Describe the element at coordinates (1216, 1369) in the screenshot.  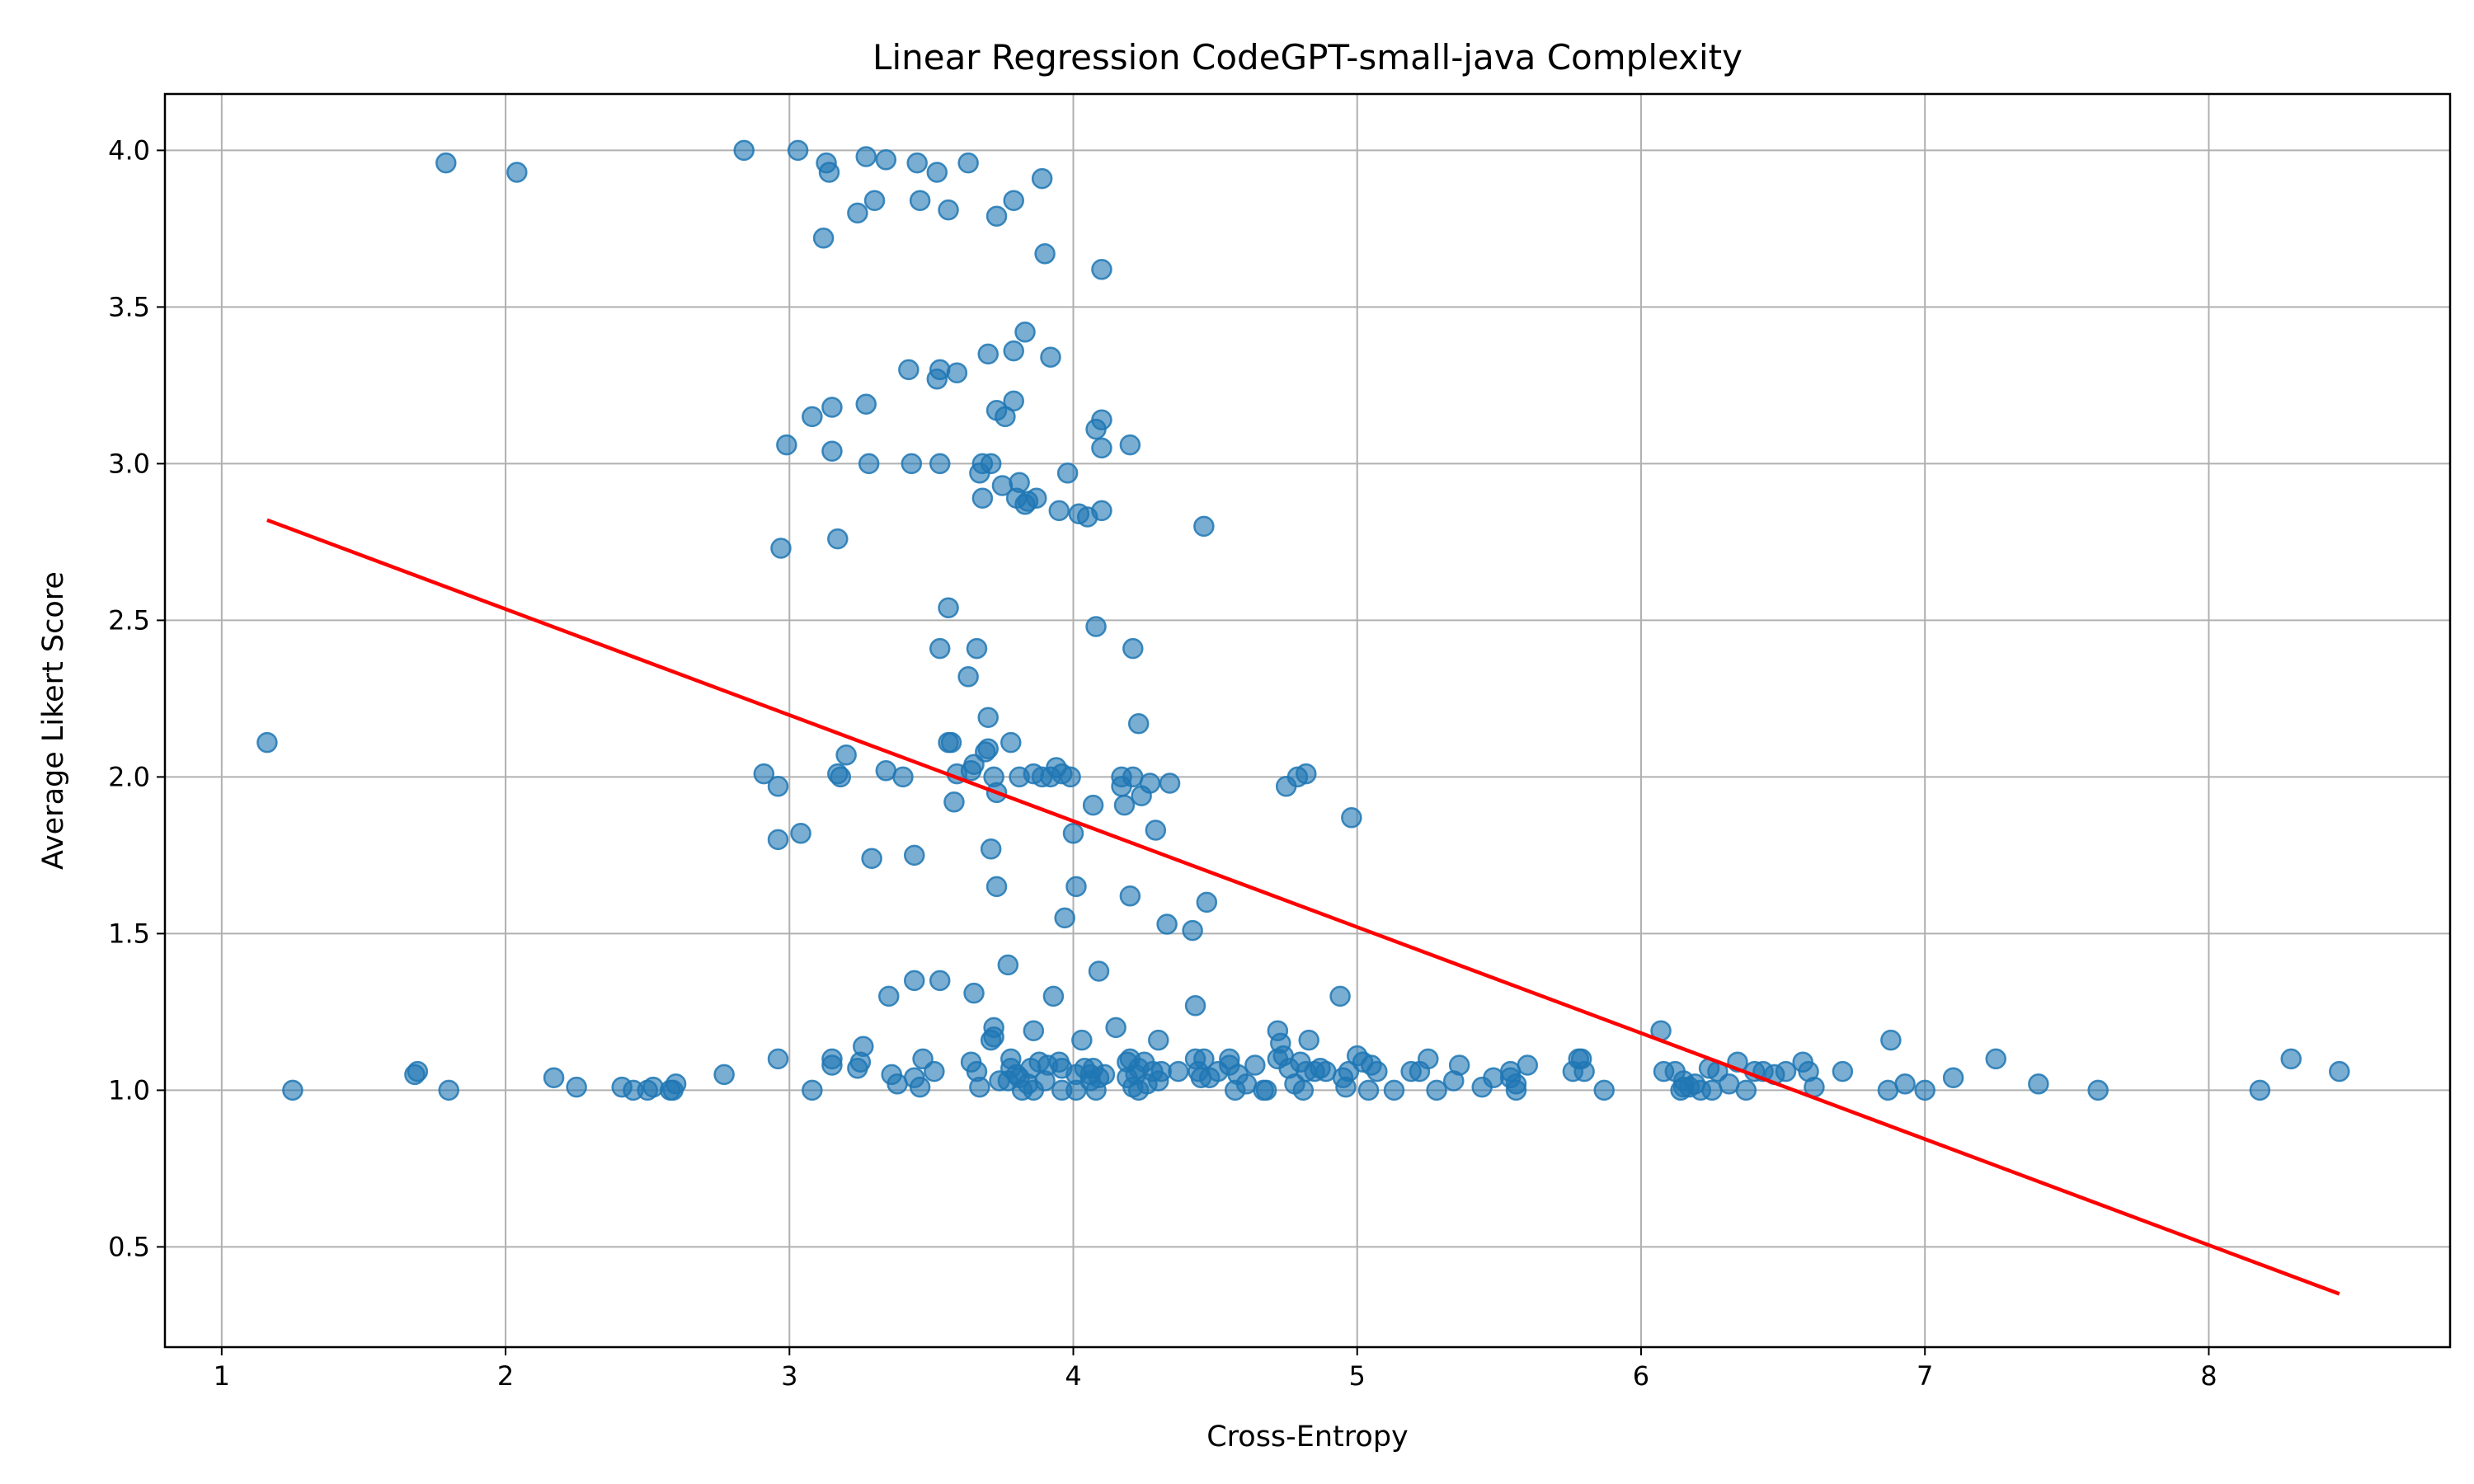
I see `x-axis-ticks: 1 2 3 4 5 6 7 8` at that location.